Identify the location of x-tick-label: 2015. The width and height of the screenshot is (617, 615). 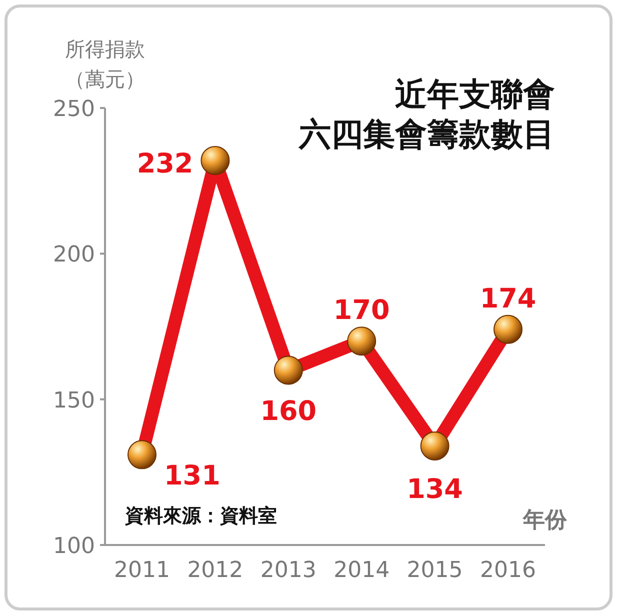
(434, 570).